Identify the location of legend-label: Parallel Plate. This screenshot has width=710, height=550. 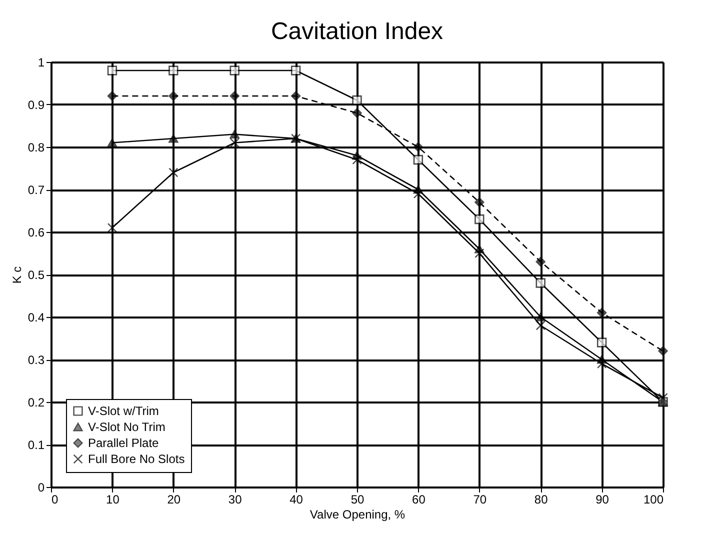
(124, 443).